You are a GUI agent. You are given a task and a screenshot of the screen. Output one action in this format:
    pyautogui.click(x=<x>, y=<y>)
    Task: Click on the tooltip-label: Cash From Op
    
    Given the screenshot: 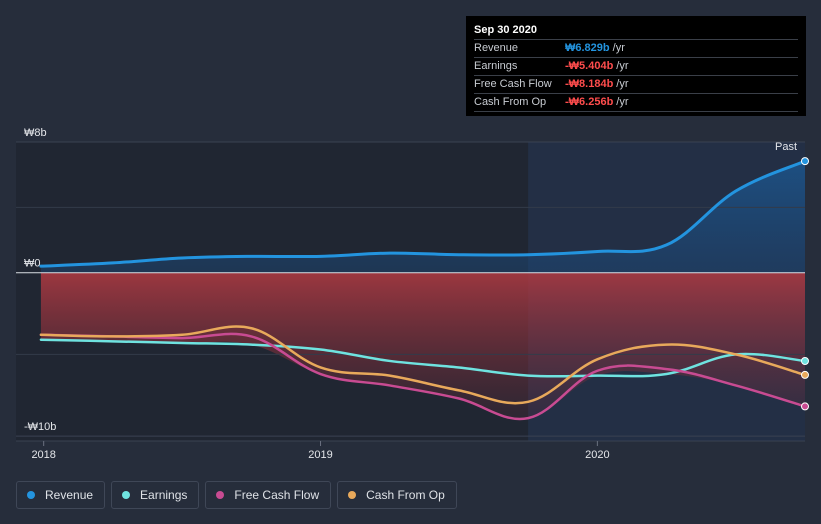 What is the action you would take?
    pyautogui.click(x=510, y=102)
    